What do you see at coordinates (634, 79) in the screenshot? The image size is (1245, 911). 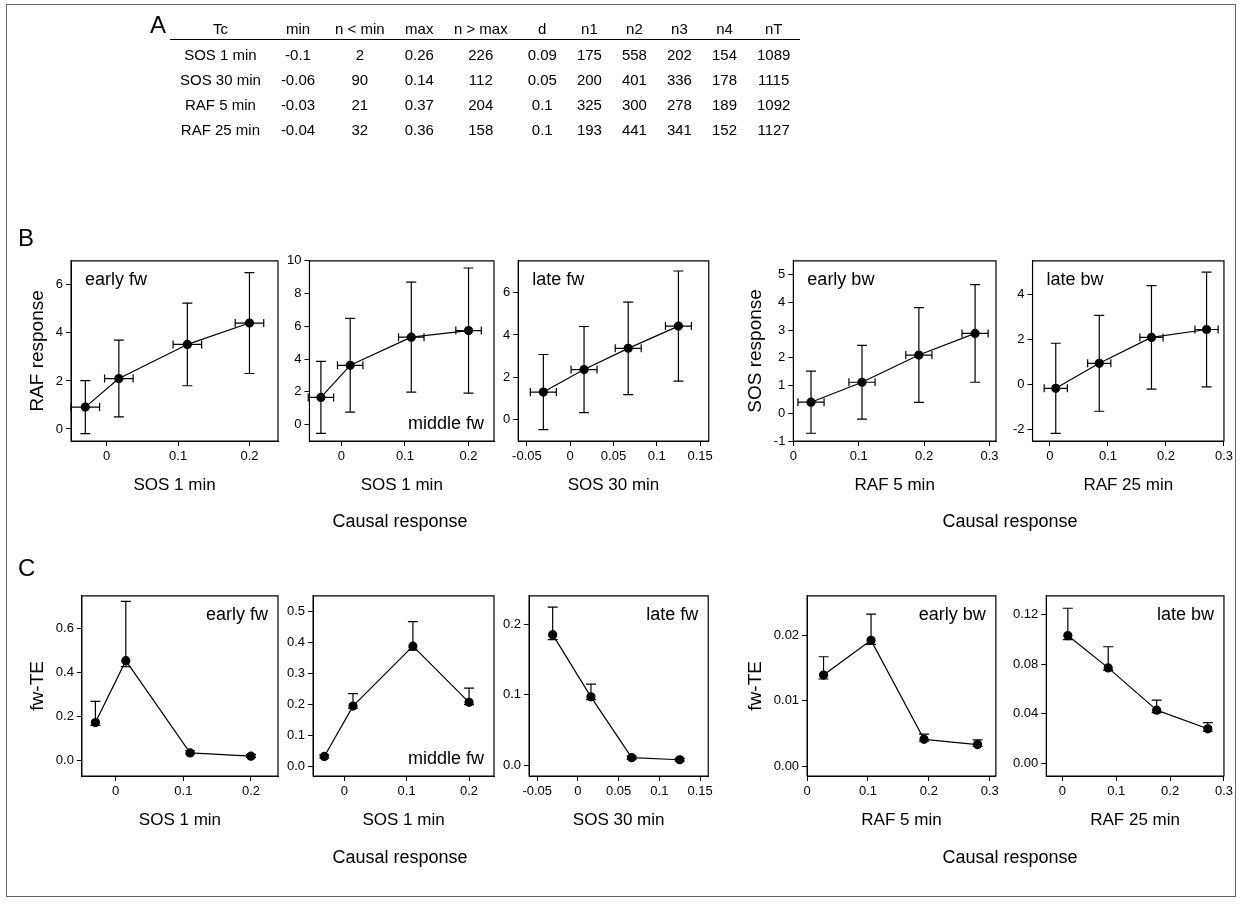 I see `text: 401` at bounding box center [634, 79].